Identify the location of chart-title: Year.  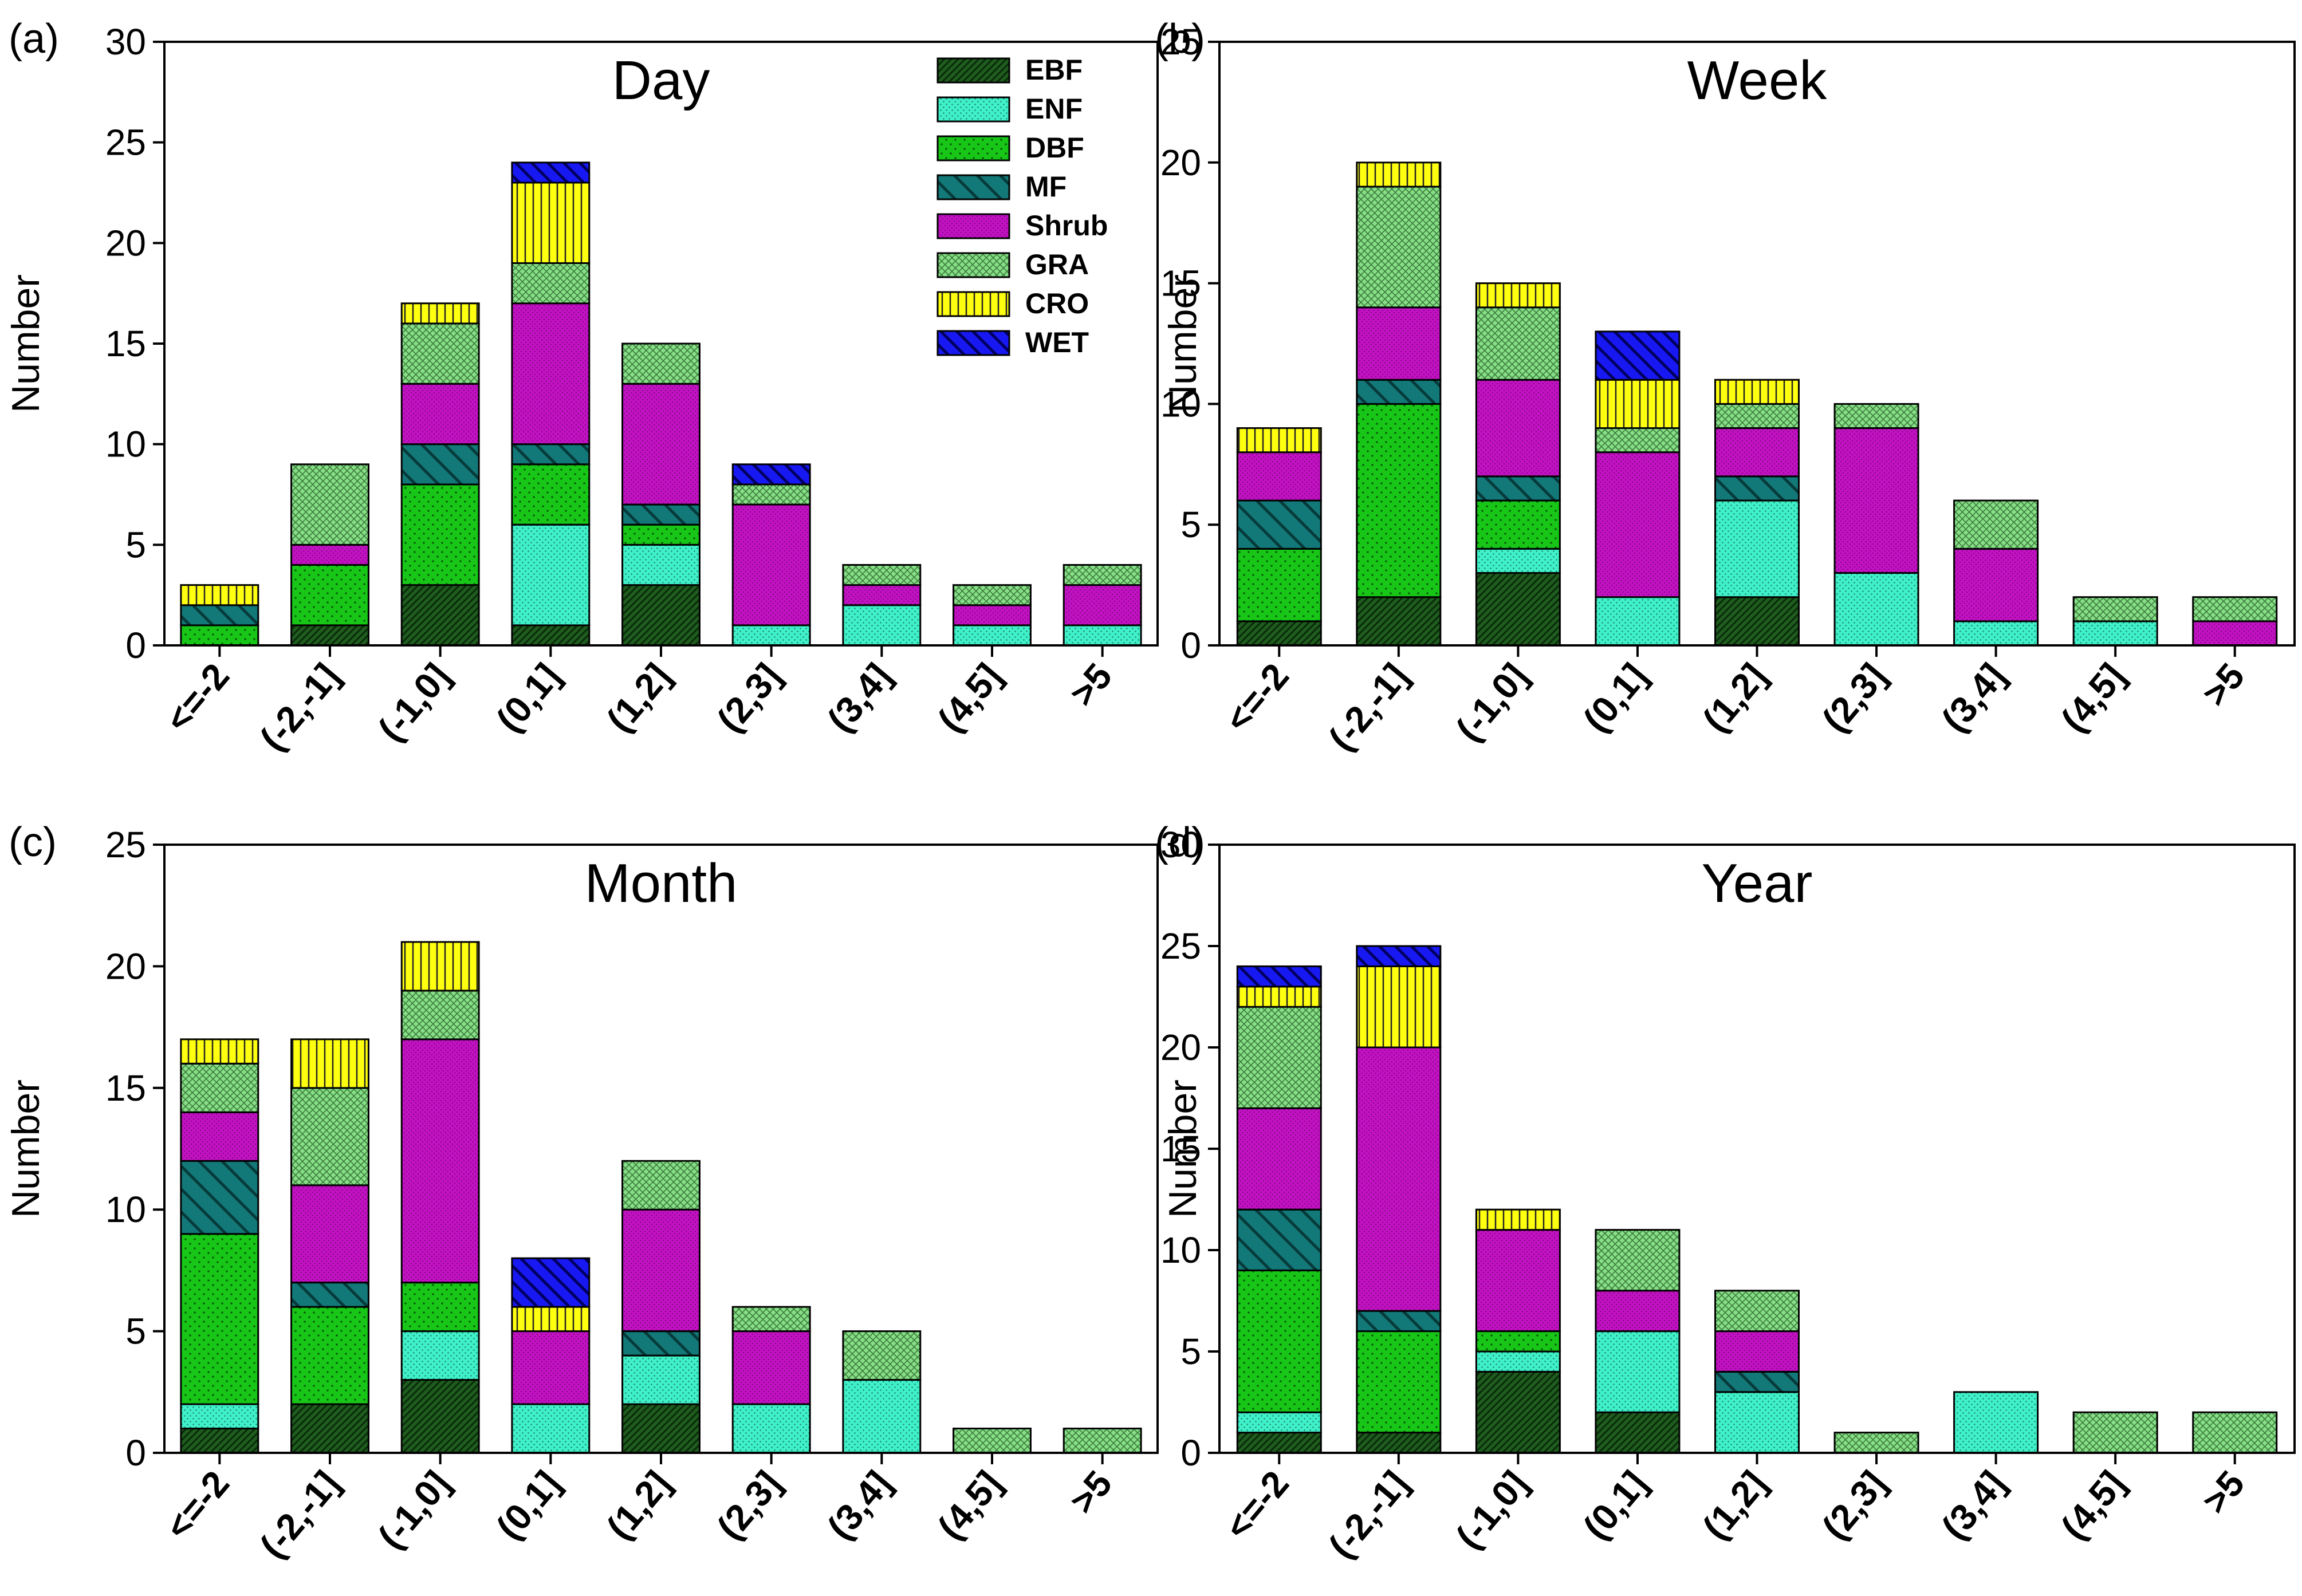
(1757, 883).